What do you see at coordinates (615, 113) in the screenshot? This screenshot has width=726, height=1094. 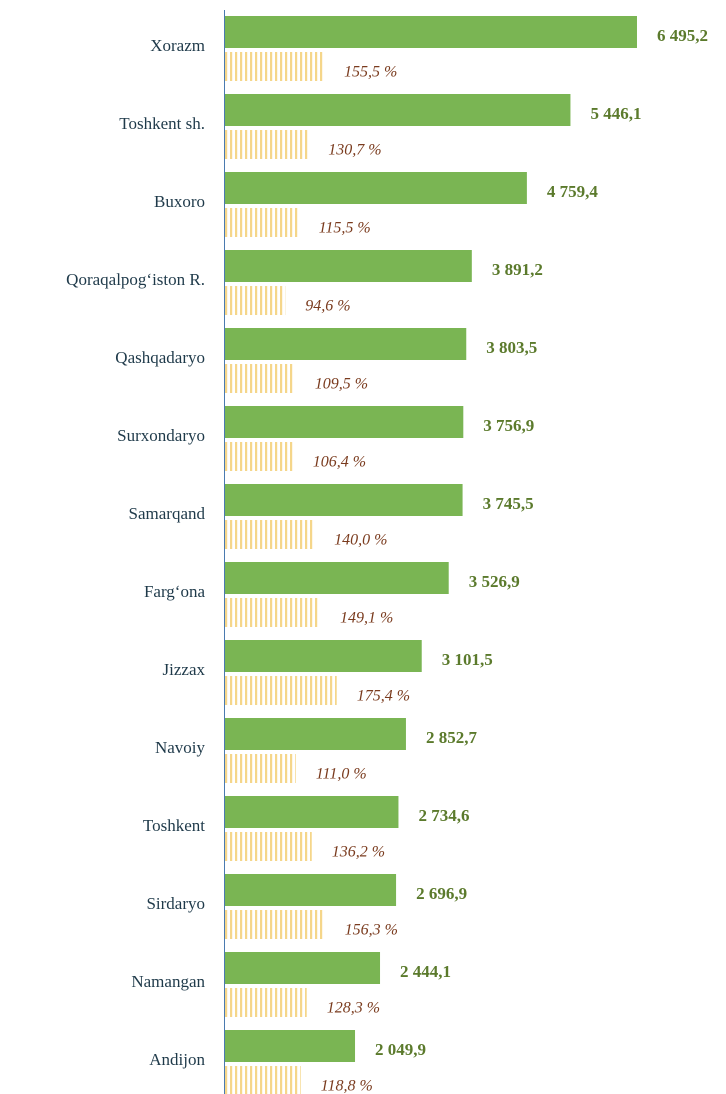 I see `value-label: 5 446,1` at bounding box center [615, 113].